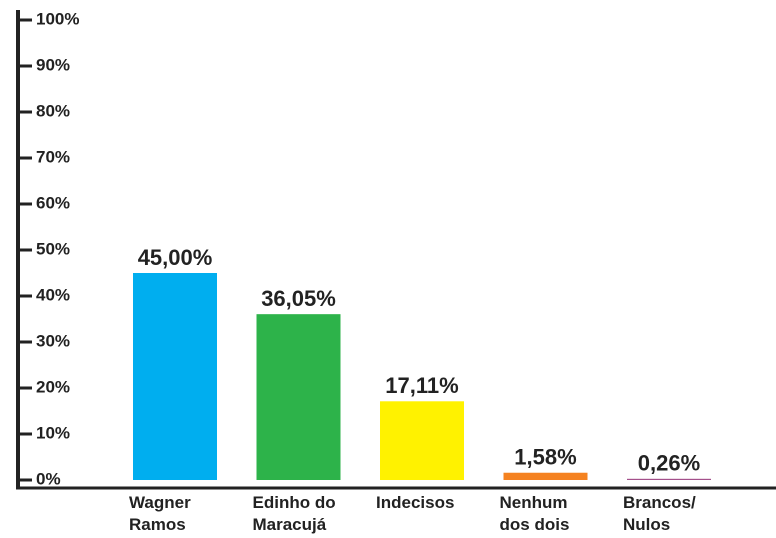 The width and height of the screenshot is (776, 538). Describe the element at coordinates (298, 298) in the screenshot. I see `value-label: 36,05%` at that location.